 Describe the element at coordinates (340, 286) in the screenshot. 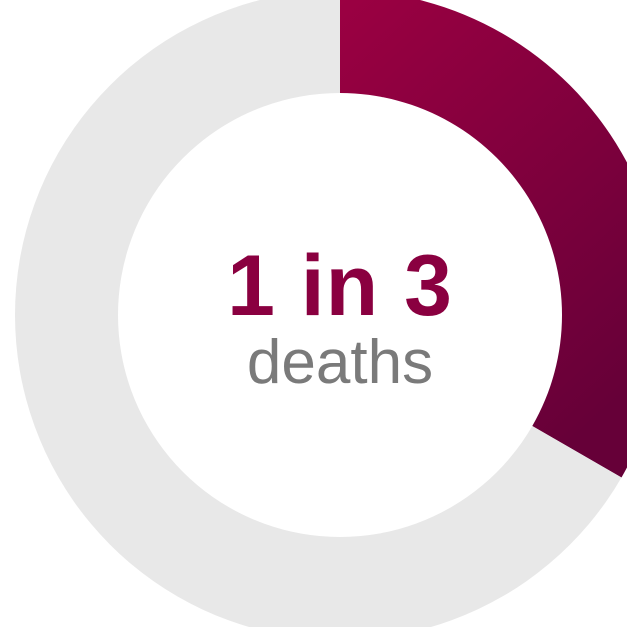

I see `headline-text: 1 in 3` at that location.